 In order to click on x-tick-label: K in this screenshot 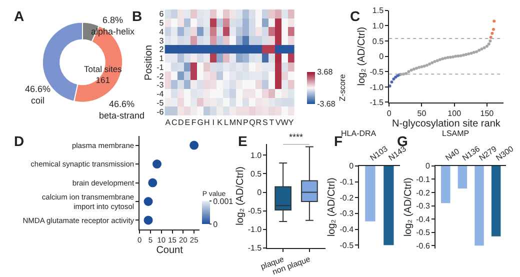, I will do `click(220, 122)`.